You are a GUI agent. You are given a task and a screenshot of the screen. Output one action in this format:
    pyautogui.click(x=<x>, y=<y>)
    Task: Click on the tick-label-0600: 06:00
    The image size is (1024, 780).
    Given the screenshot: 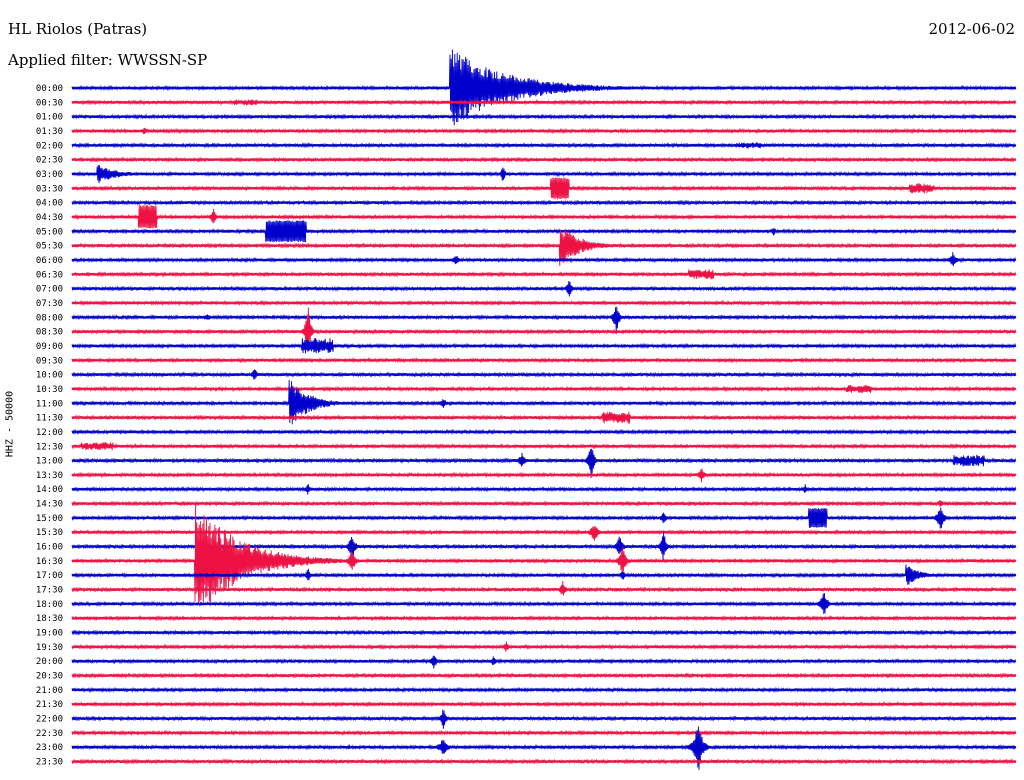 What is the action you would take?
    pyautogui.click(x=49, y=261)
    